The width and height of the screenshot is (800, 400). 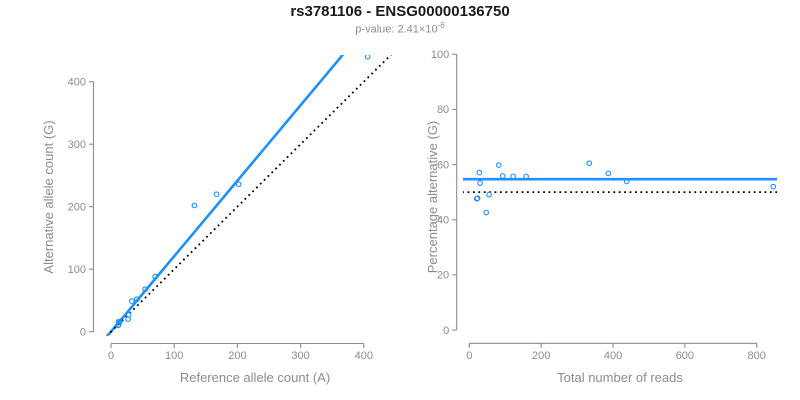 What do you see at coordinates (77, 83) in the screenshot?
I see `y-tick-label: 400` at bounding box center [77, 83].